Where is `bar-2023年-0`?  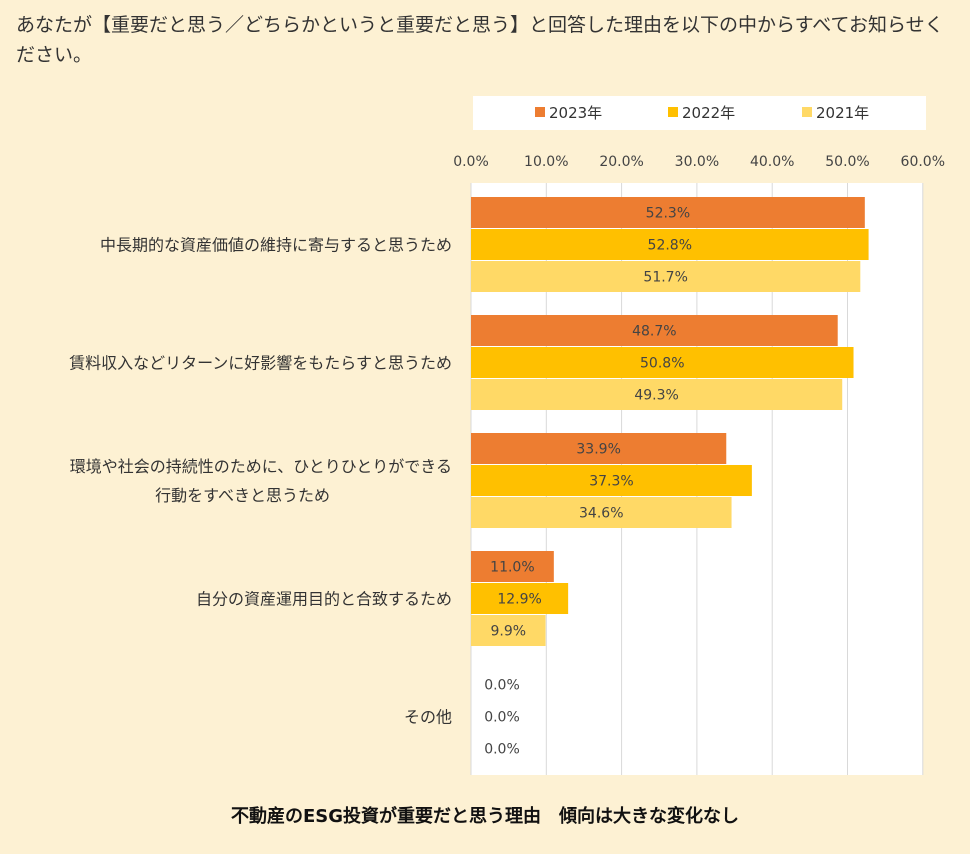 bar-2023年-0 is located at coordinates (668, 212).